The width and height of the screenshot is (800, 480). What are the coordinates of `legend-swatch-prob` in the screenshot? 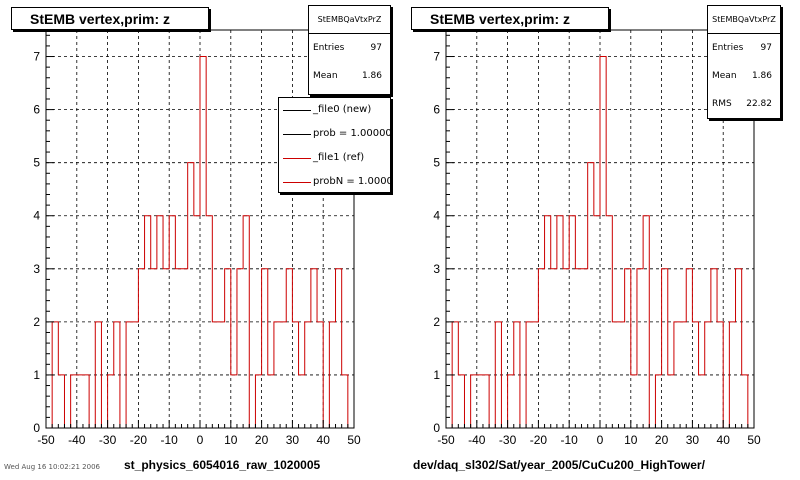 It's located at (297, 134).